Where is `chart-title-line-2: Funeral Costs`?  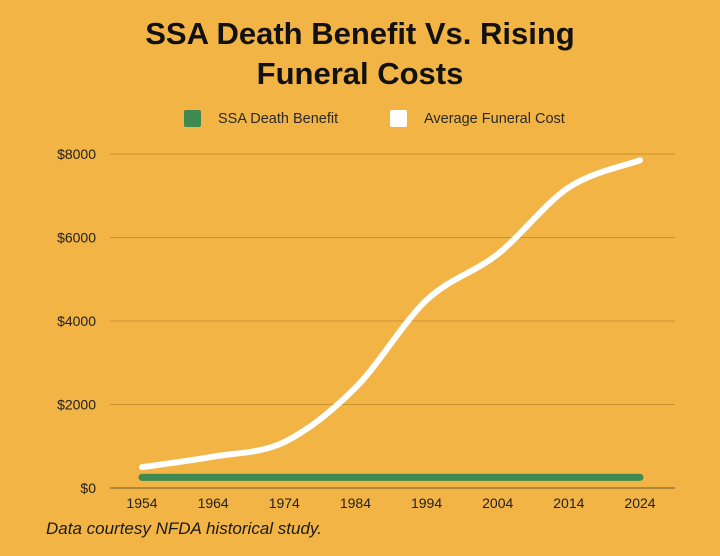 chart-title-line-2: Funeral Costs is located at coordinates (360, 73).